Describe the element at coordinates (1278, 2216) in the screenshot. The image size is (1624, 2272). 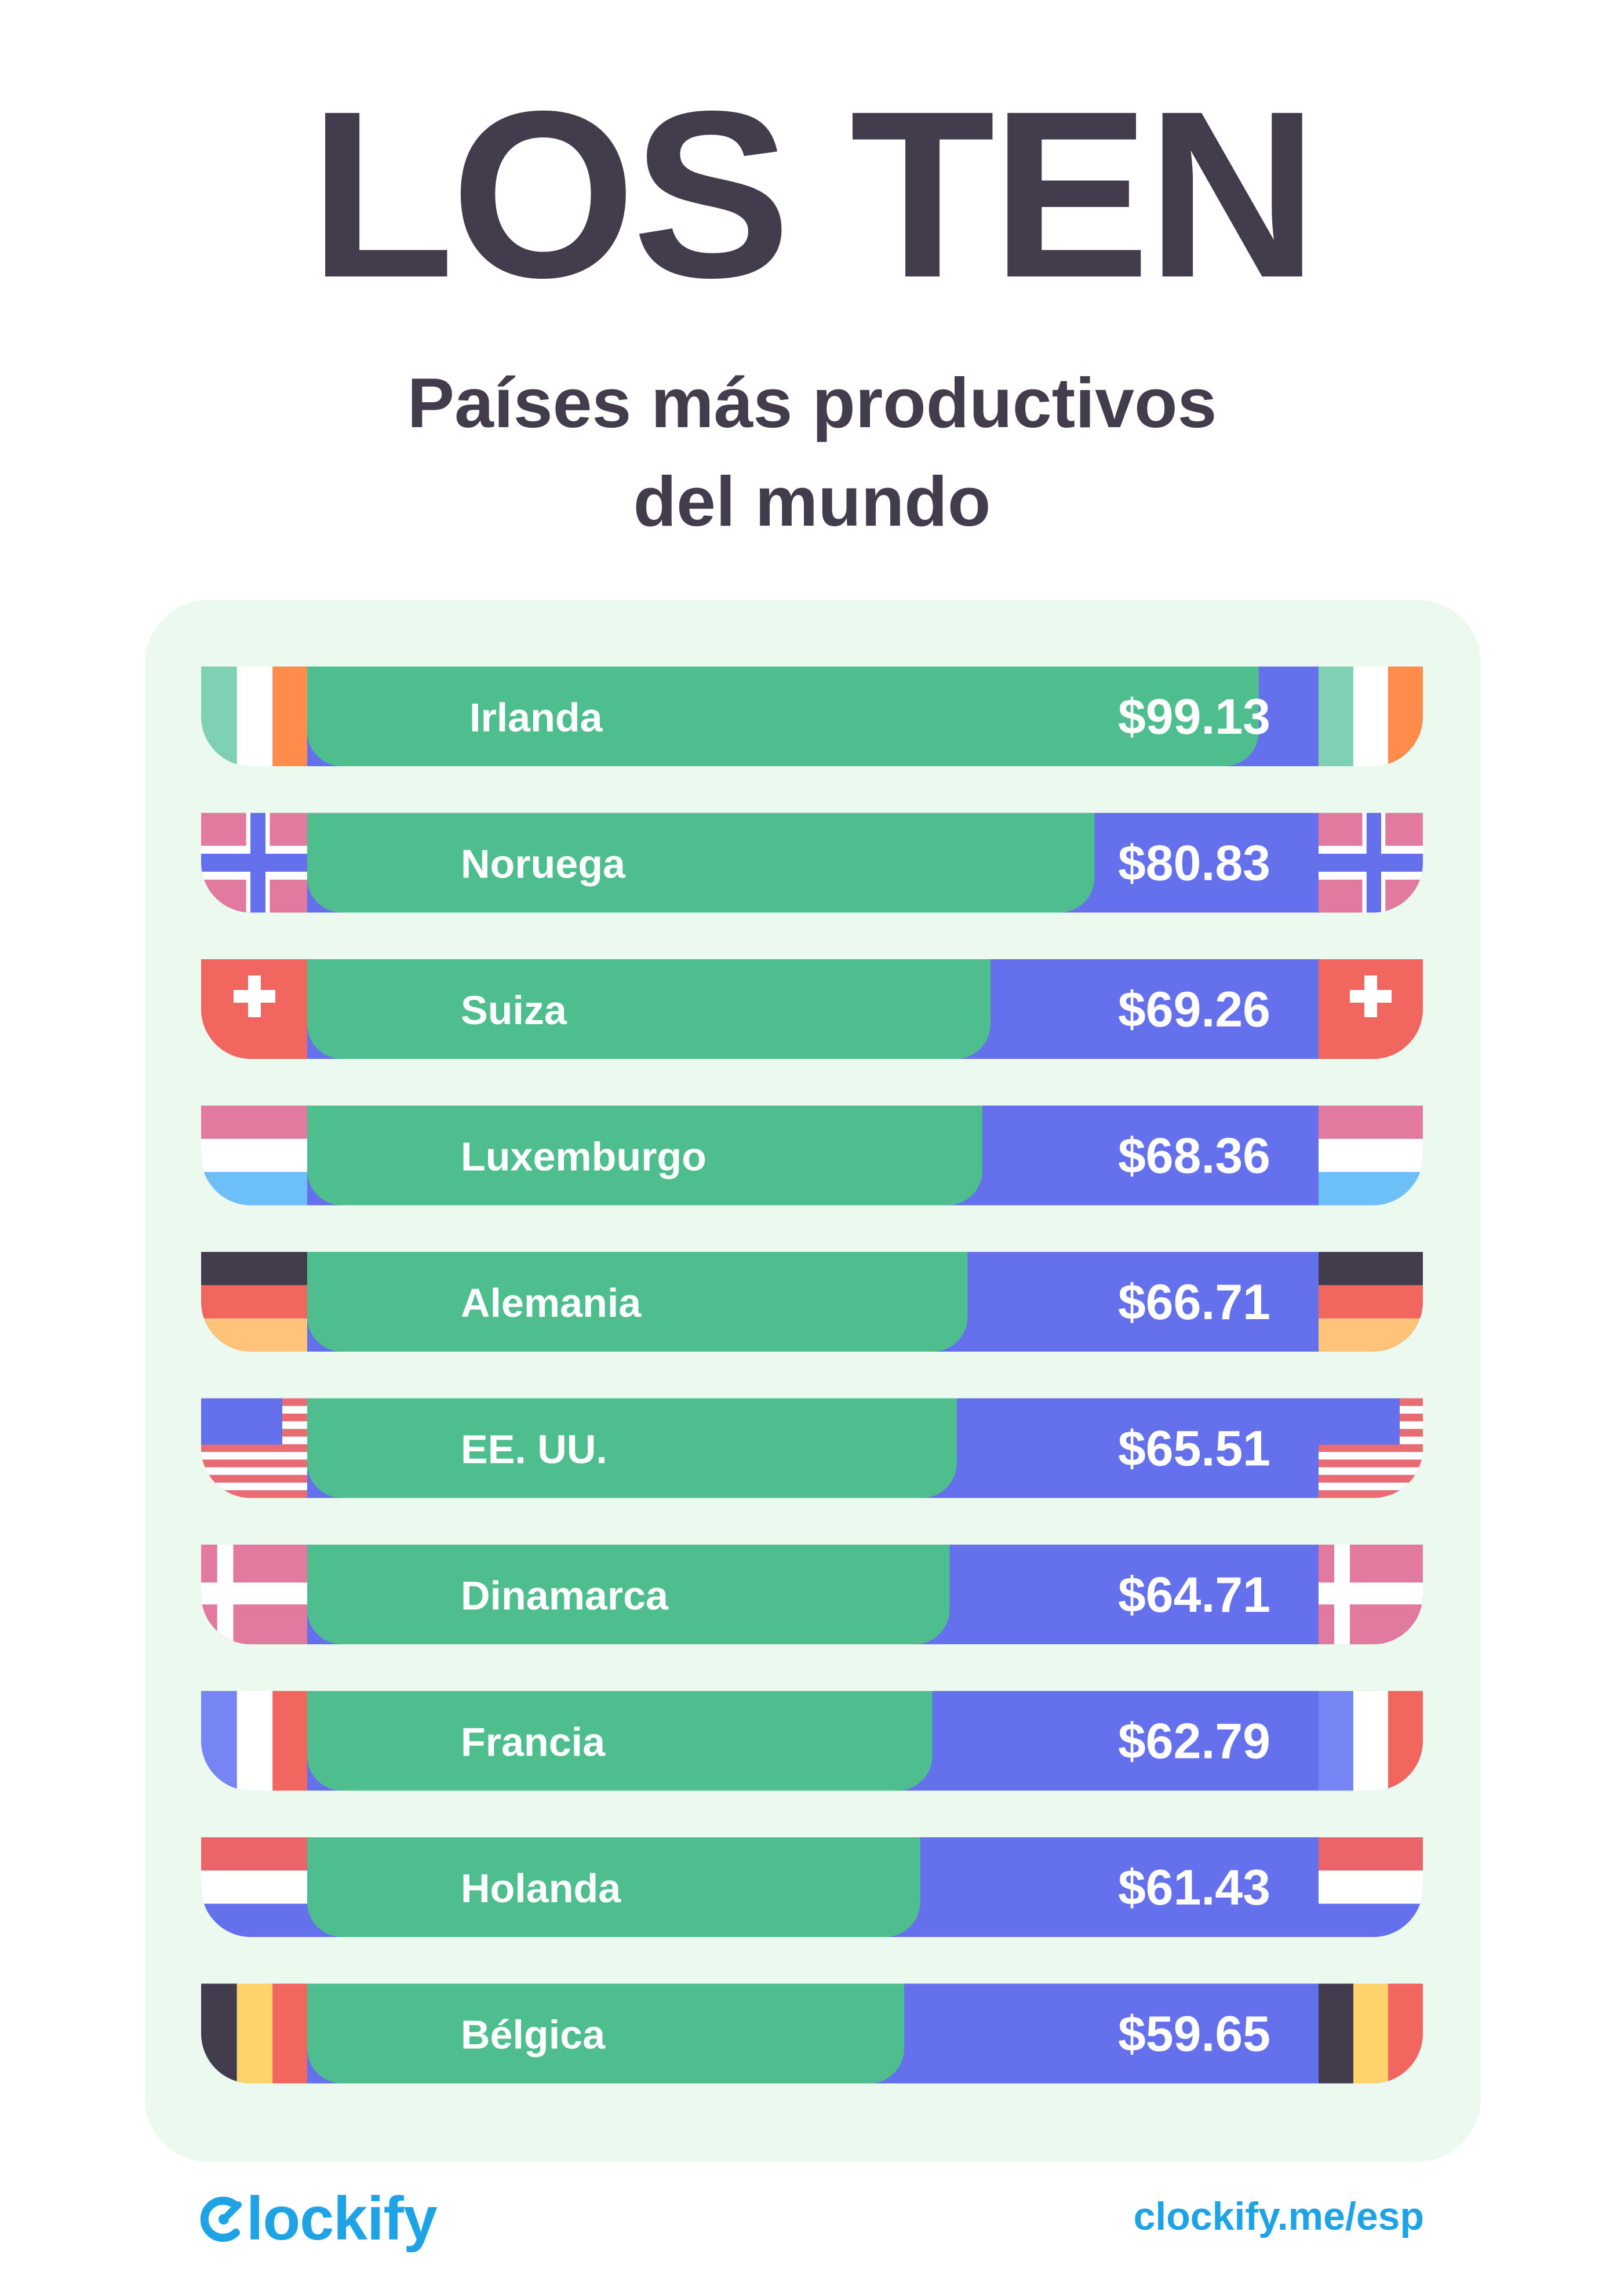
I see `footer-url: clockify.me/esp` at that location.